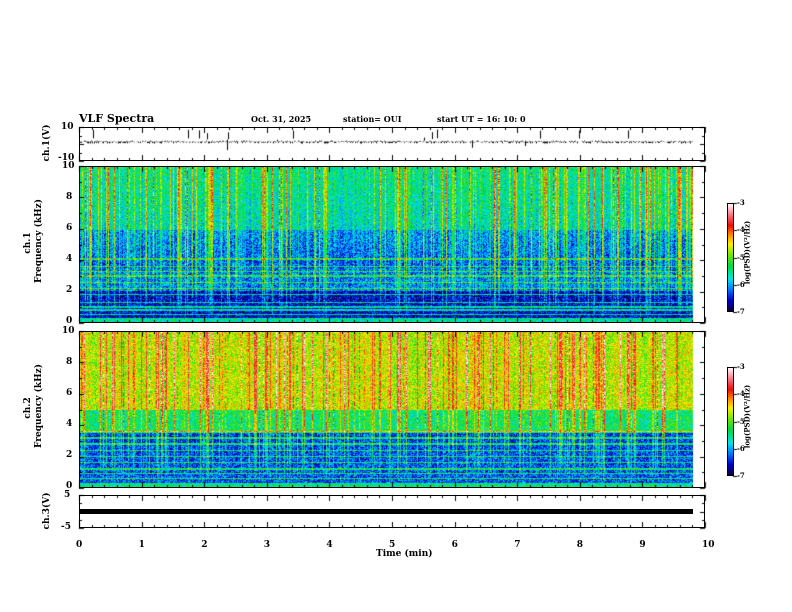 This screenshot has width=792, height=612. What do you see at coordinates (454, 545) in the screenshot?
I see `x-tick-label: 6` at bounding box center [454, 545].